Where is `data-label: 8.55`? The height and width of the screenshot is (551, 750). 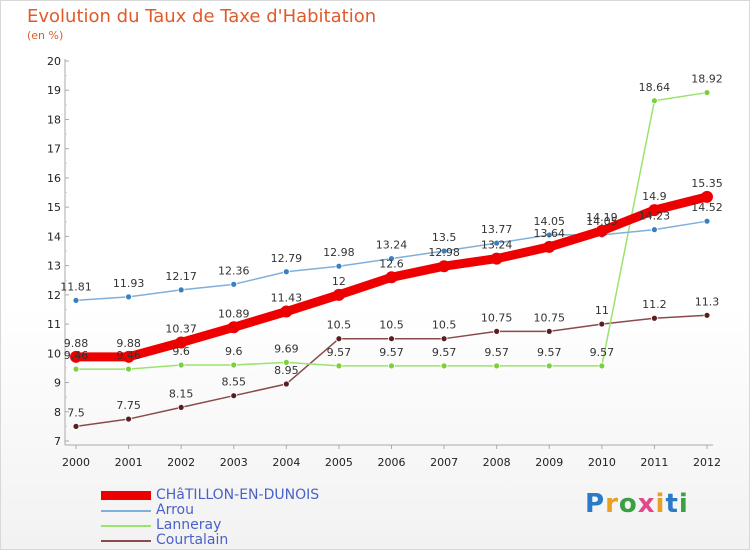
data-label: 8.55 is located at coordinates (234, 382).